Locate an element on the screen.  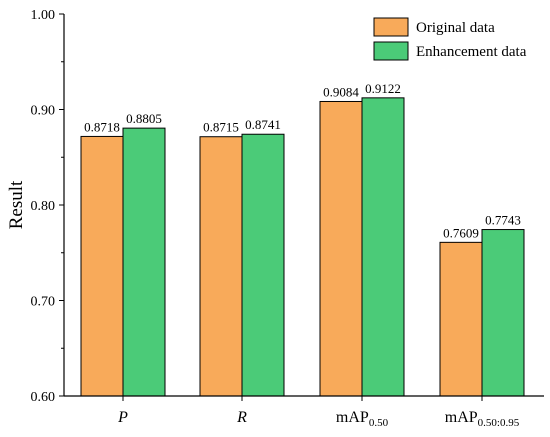
legend-label-1: Enhancement data is located at coordinates (471, 52).